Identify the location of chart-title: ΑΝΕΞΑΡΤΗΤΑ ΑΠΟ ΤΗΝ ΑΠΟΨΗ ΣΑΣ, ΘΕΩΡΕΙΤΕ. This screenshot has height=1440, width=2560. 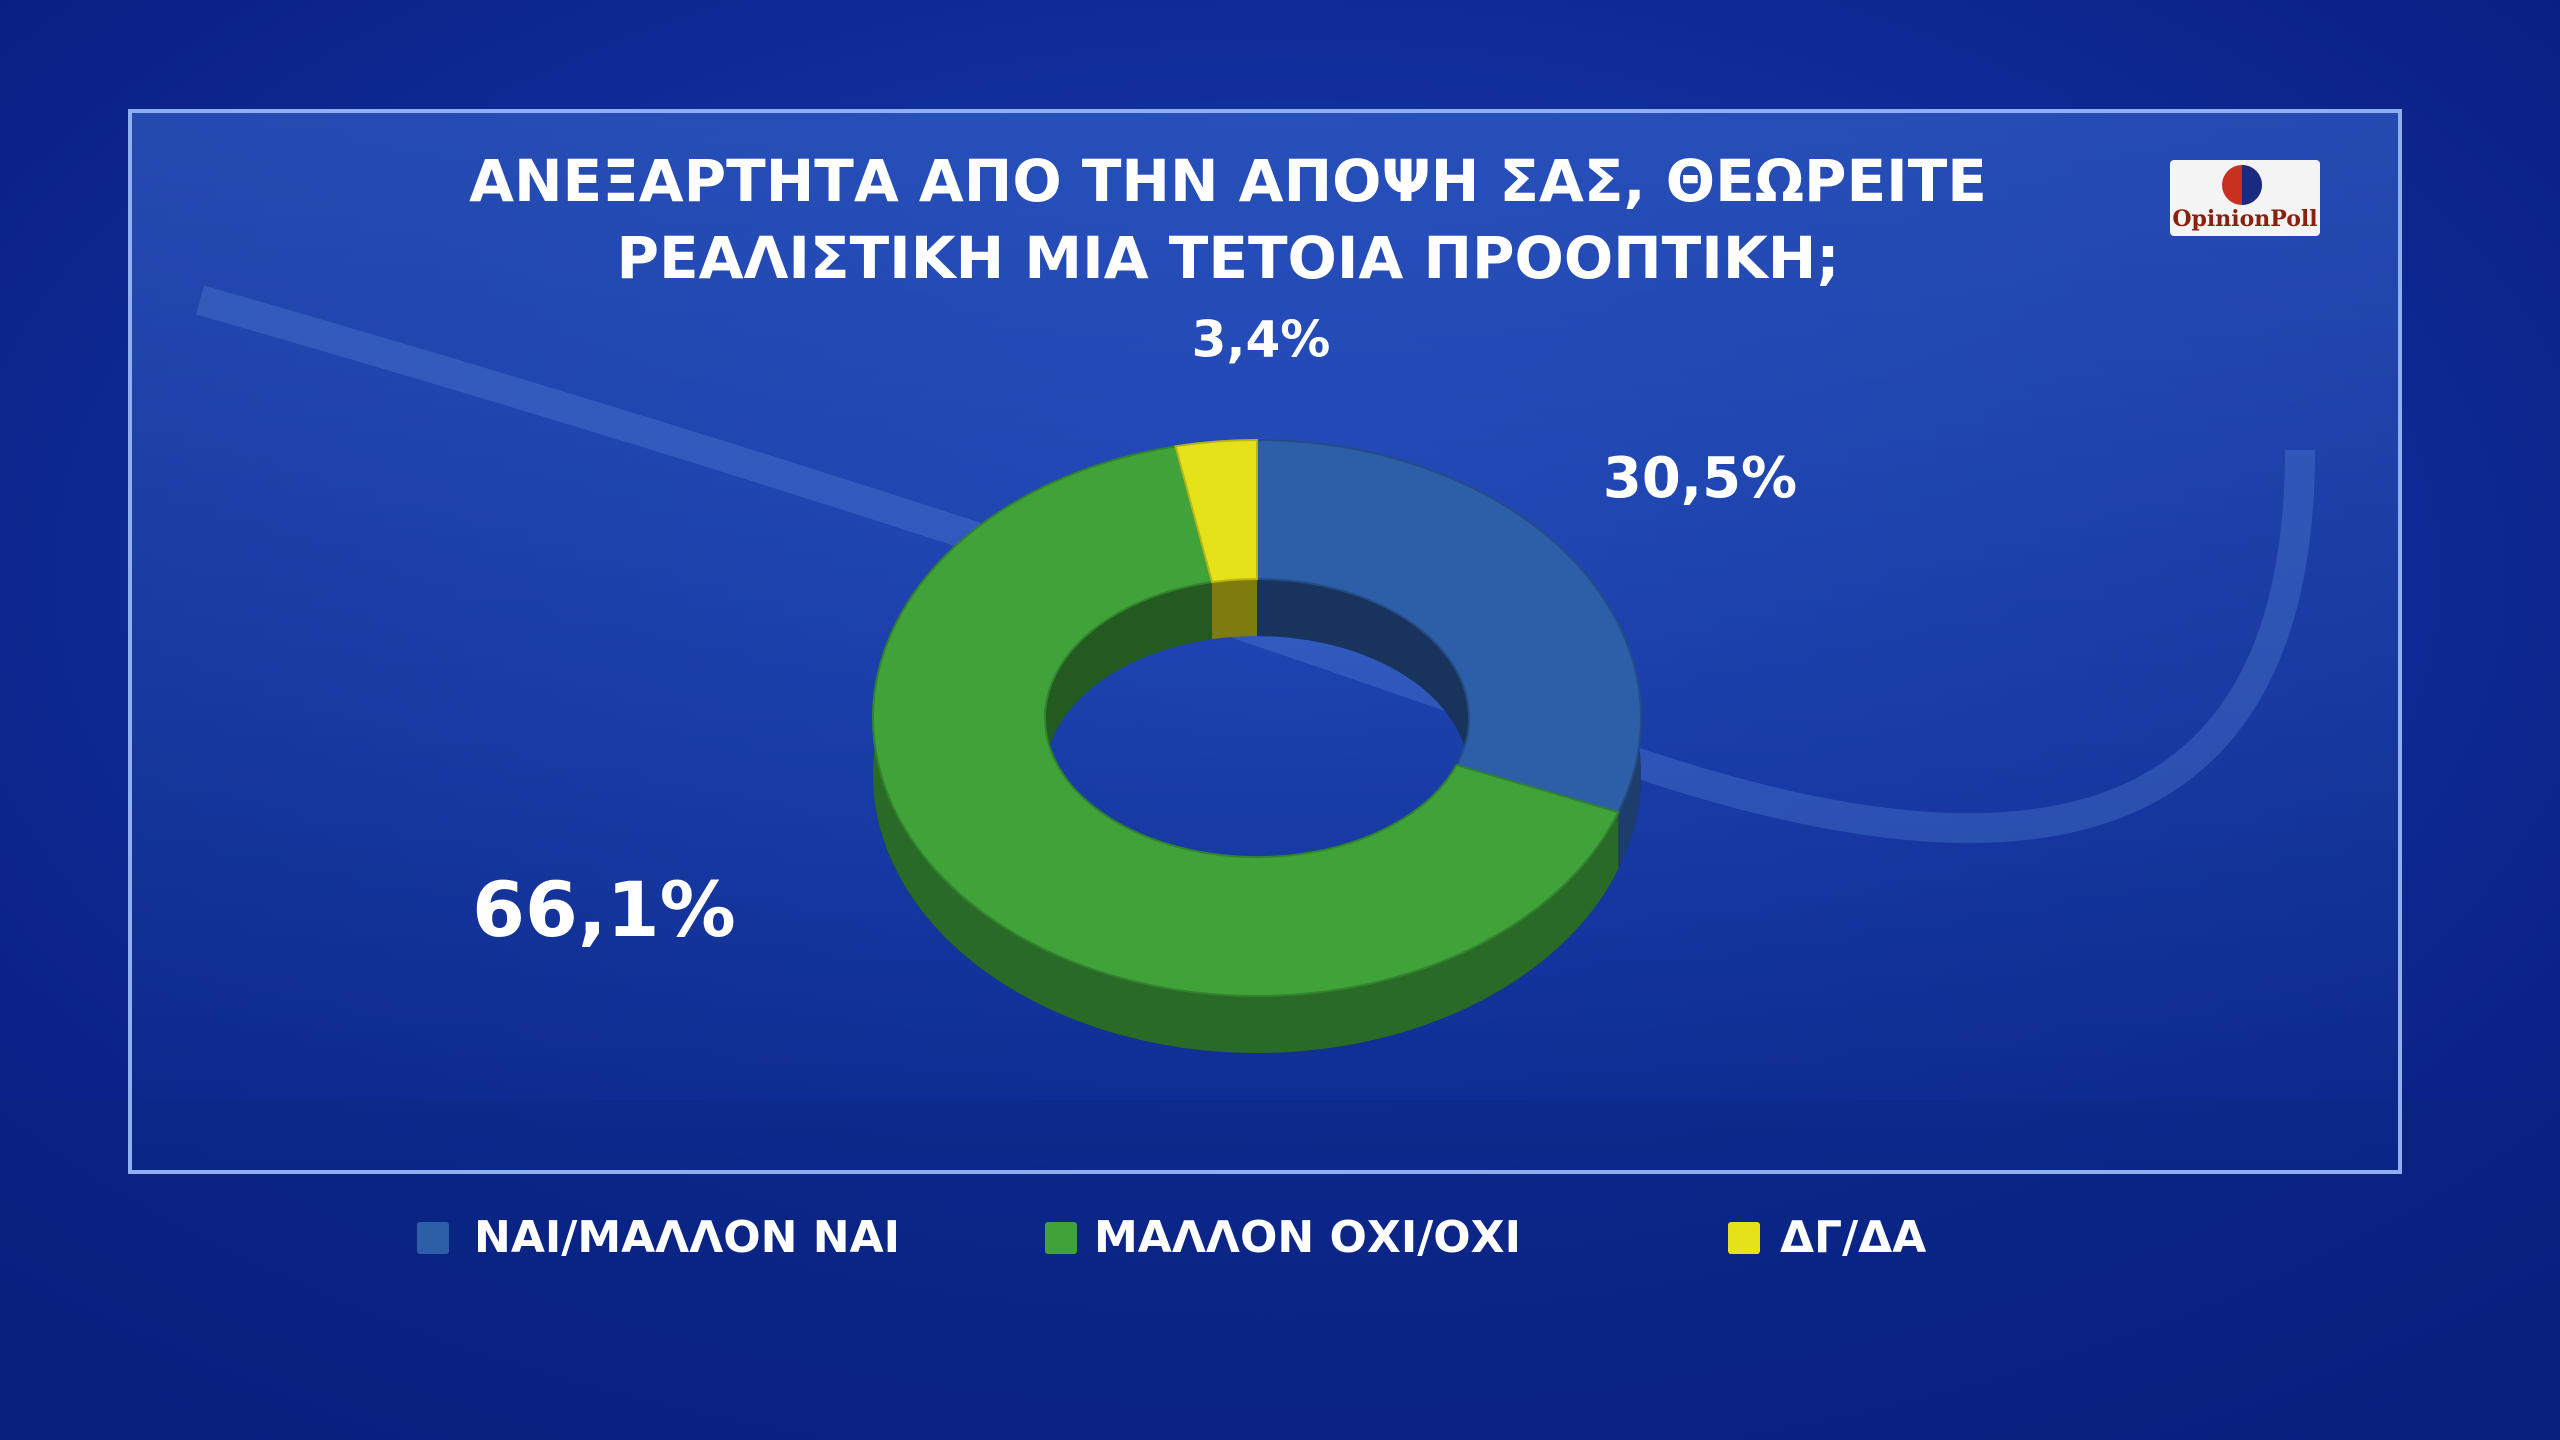
(1228, 181).